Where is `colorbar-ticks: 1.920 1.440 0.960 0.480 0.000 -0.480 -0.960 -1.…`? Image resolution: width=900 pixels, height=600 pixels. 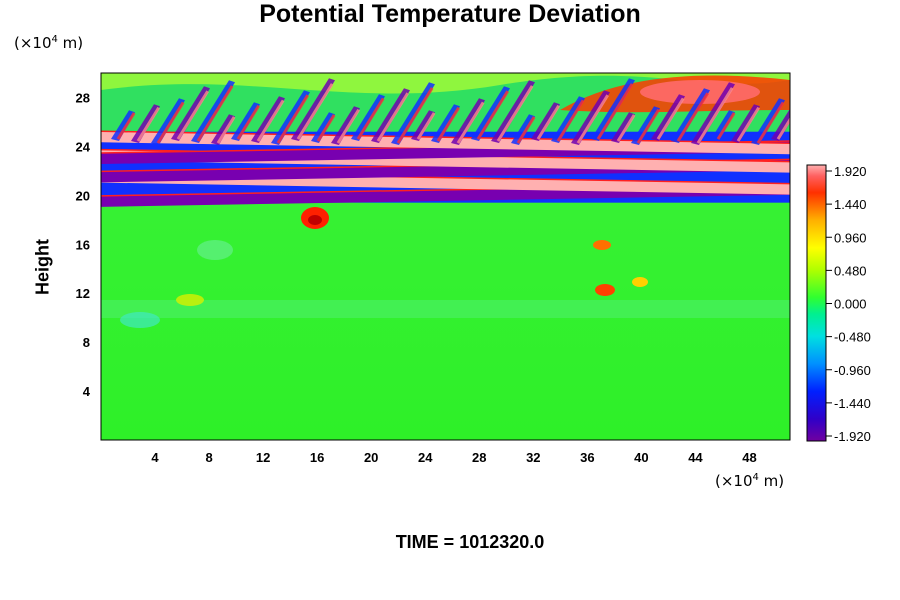
colorbar-ticks: 1.920 1.440 0.960 0.480 0.000 -0.480 -0.960 -1.… is located at coordinates (848, 304).